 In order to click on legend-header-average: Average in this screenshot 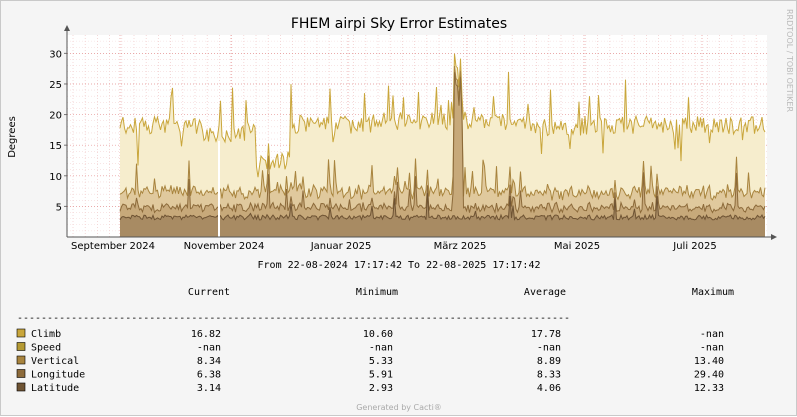, I will do `click(545, 292)`.